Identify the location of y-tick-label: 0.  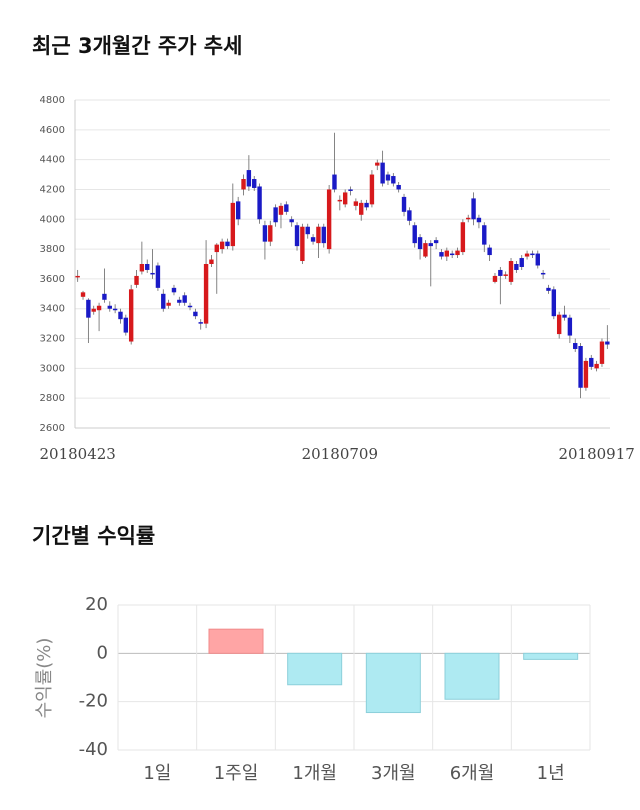
(102, 652).